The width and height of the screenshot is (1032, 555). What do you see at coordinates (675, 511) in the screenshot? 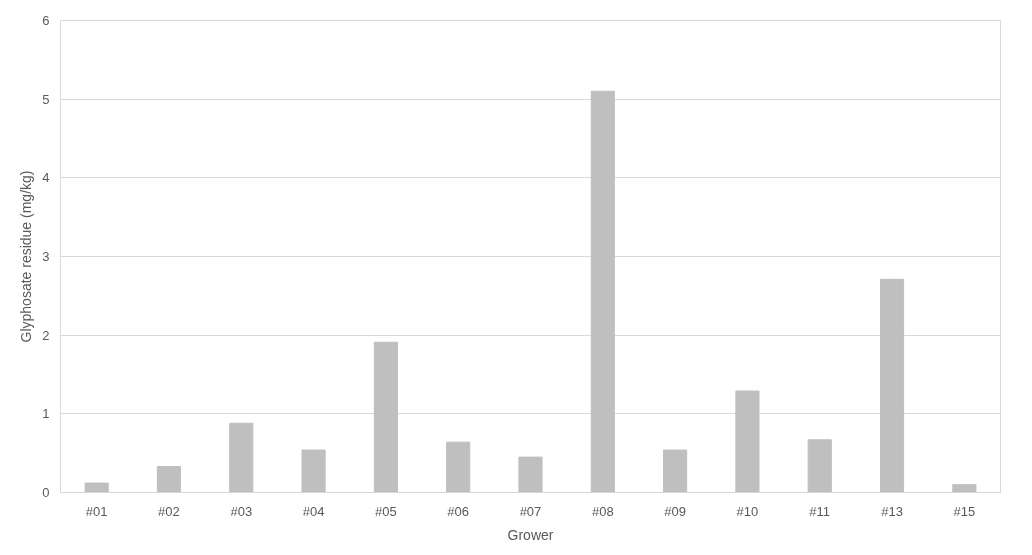
I see `x-tick-label: #09` at bounding box center [675, 511].